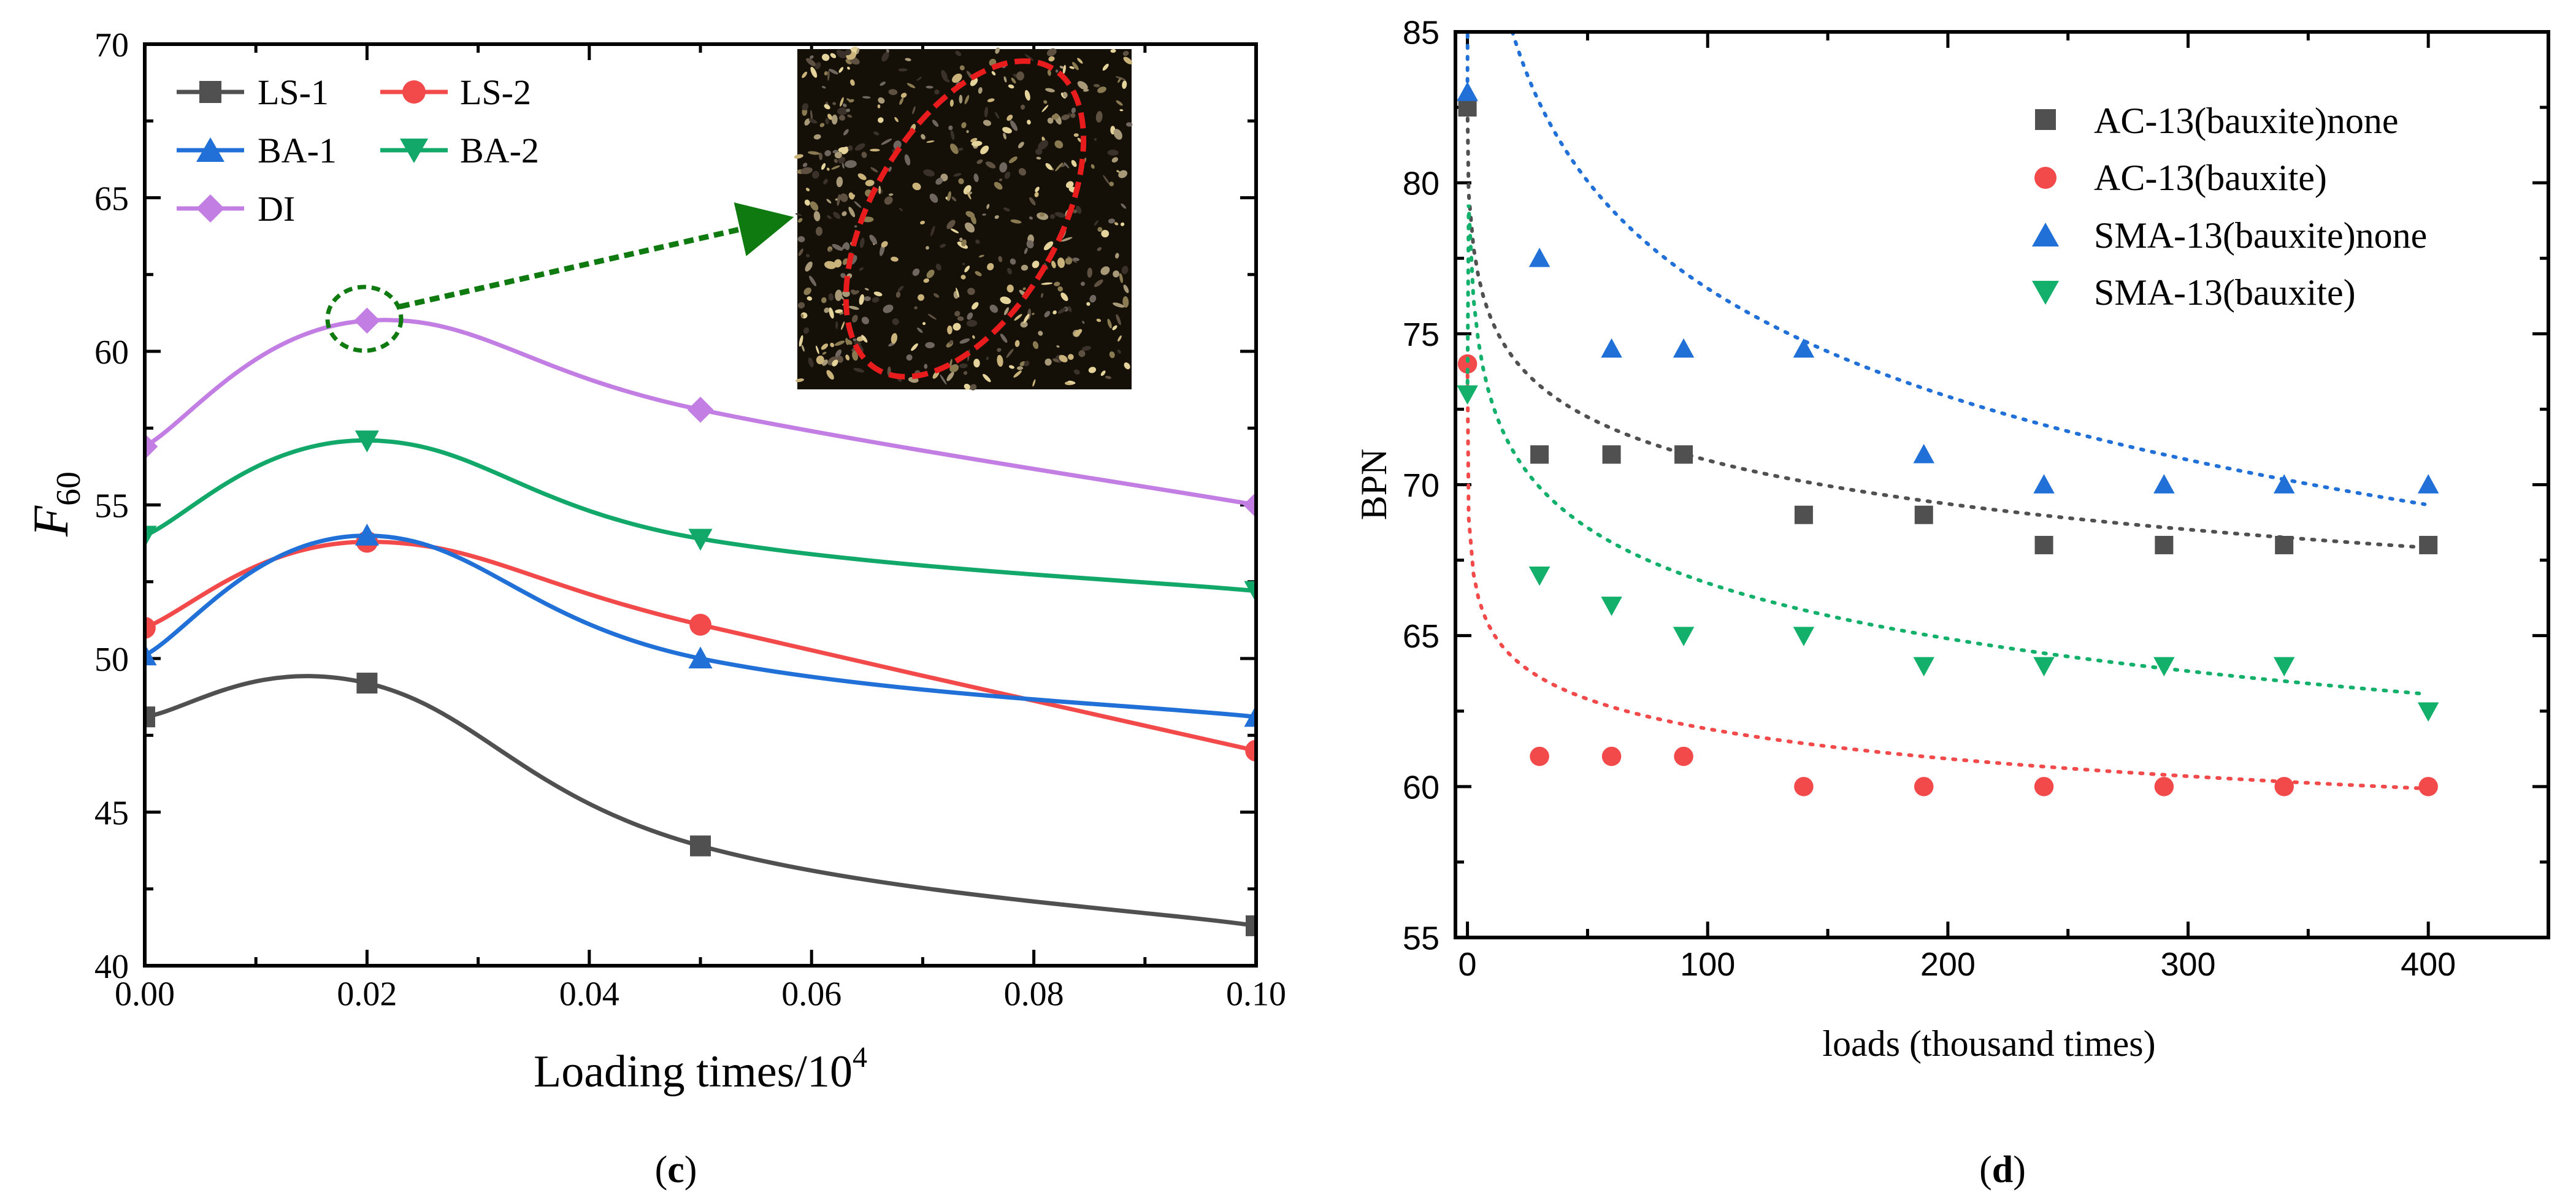 The height and width of the screenshot is (1203, 2576). Describe the element at coordinates (455, 92) in the screenshot. I see `legend-entry-ls-2: LS-2` at that location.